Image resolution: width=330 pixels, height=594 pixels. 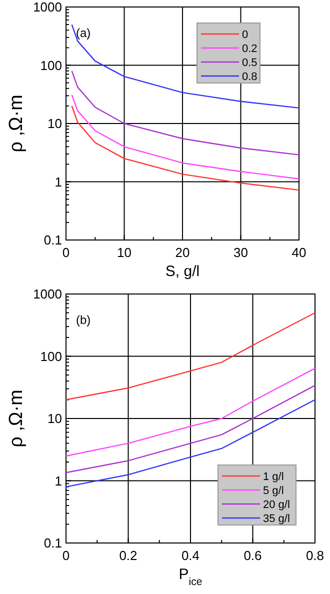 What do you see at coordinates (315, 555) in the screenshot?
I see `x-tick-label: 0.8` at bounding box center [315, 555].